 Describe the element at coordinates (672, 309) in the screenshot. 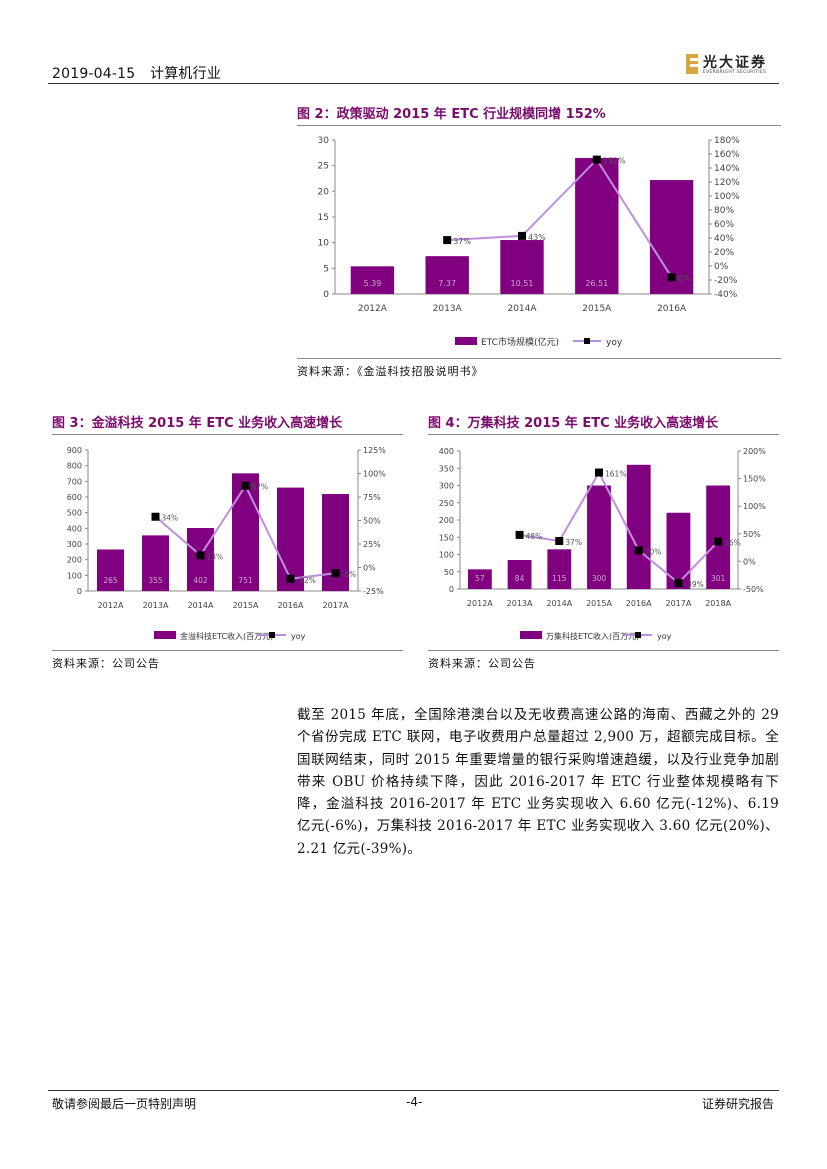

I see `x-tick-label: 2016A` at that location.